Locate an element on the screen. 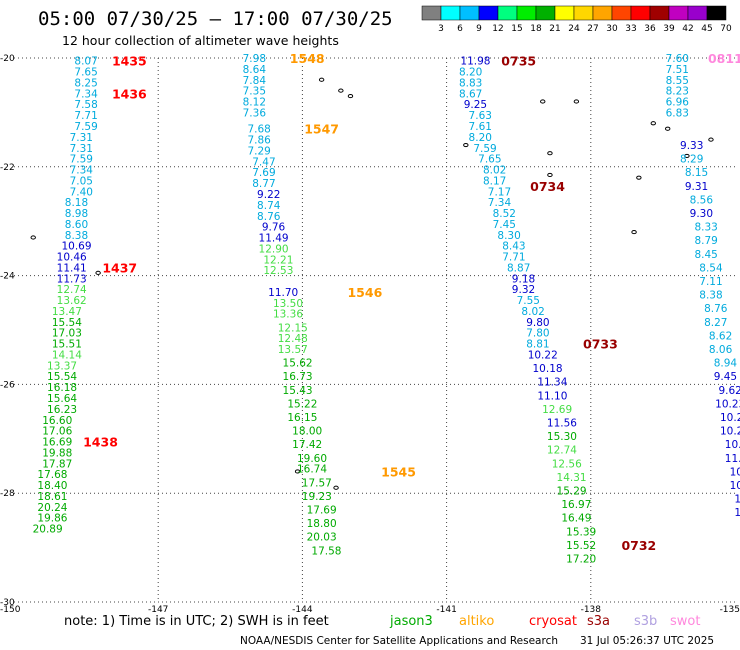  wave-height-label: 9.22 is located at coordinates (268, 195).